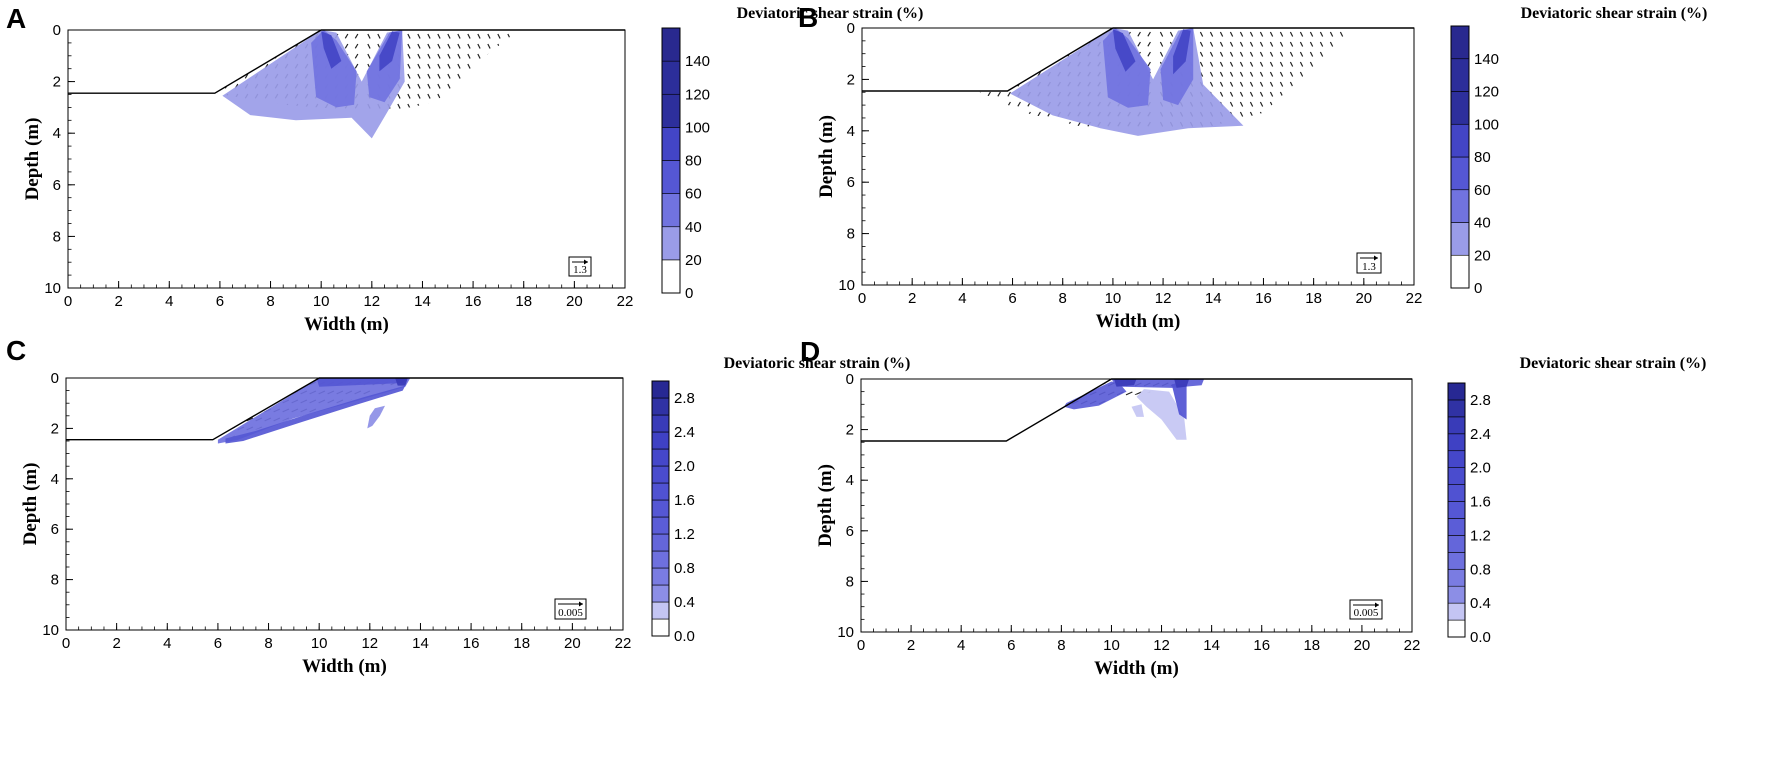 Image resolution: width=1772 pixels, height=782 pixels. I want to click on x-tick-label: 20, so click(572, 643).